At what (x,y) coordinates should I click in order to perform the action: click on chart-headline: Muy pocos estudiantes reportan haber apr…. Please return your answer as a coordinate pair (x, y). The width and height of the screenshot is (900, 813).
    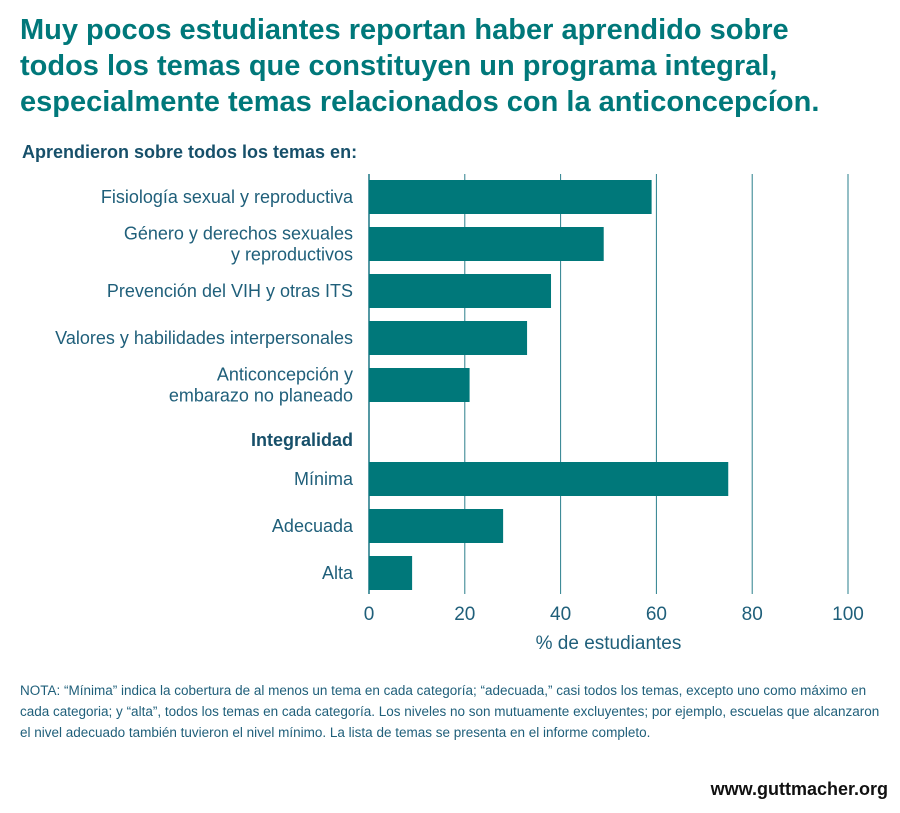
    Looking at the image, I should click on (455, 66).